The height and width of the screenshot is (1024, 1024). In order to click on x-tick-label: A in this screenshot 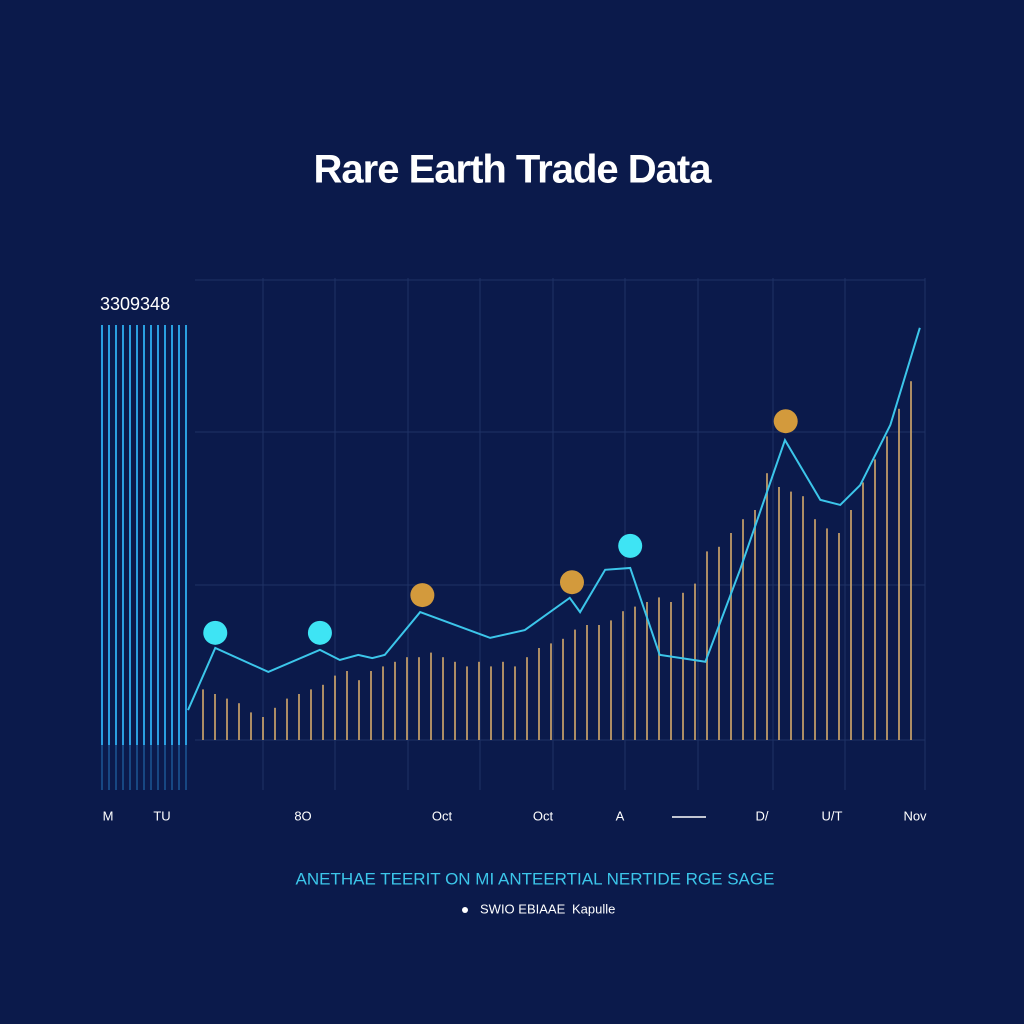, I will do `click(620, 815)`.